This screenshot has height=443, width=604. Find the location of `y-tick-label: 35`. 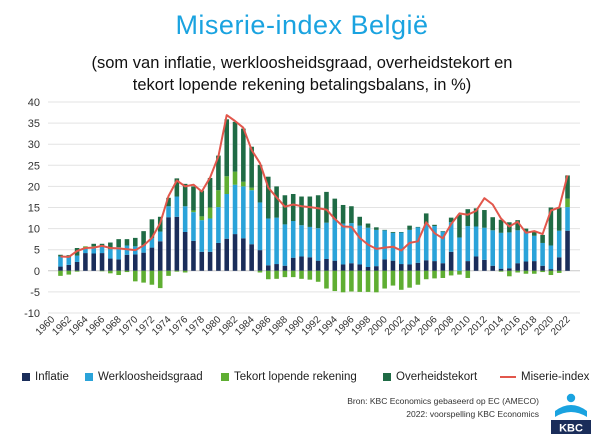

y-tick-label: 35 is located at coordinates (34, 124).